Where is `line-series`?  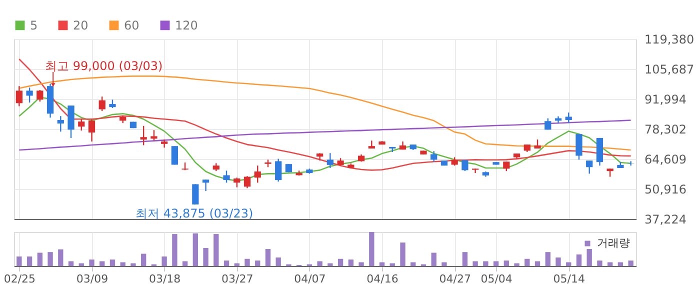
line-series is located at coordinates (325, 135).